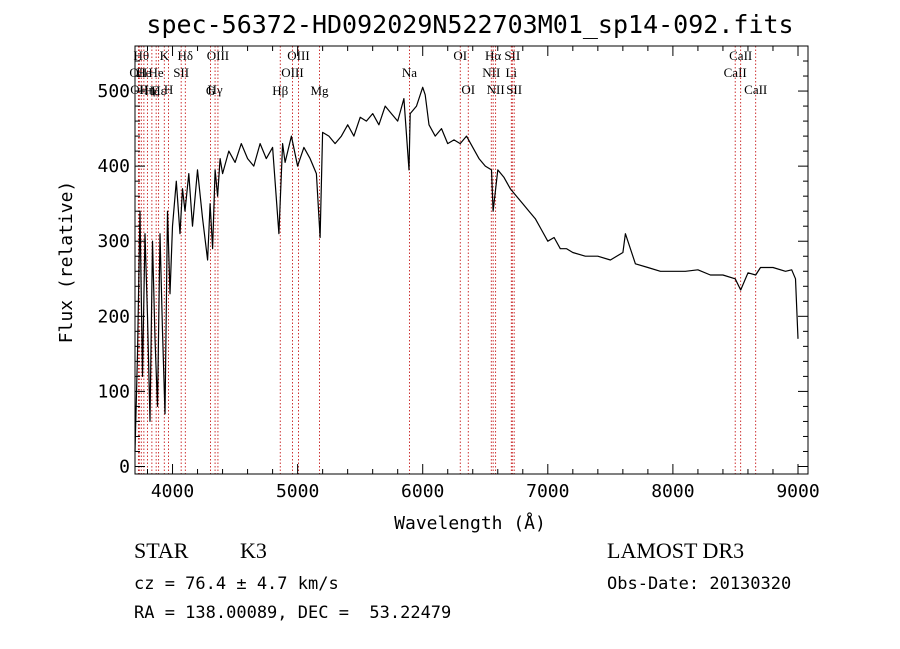  I want to click on line-marker-label: OII, so click(138, 72).